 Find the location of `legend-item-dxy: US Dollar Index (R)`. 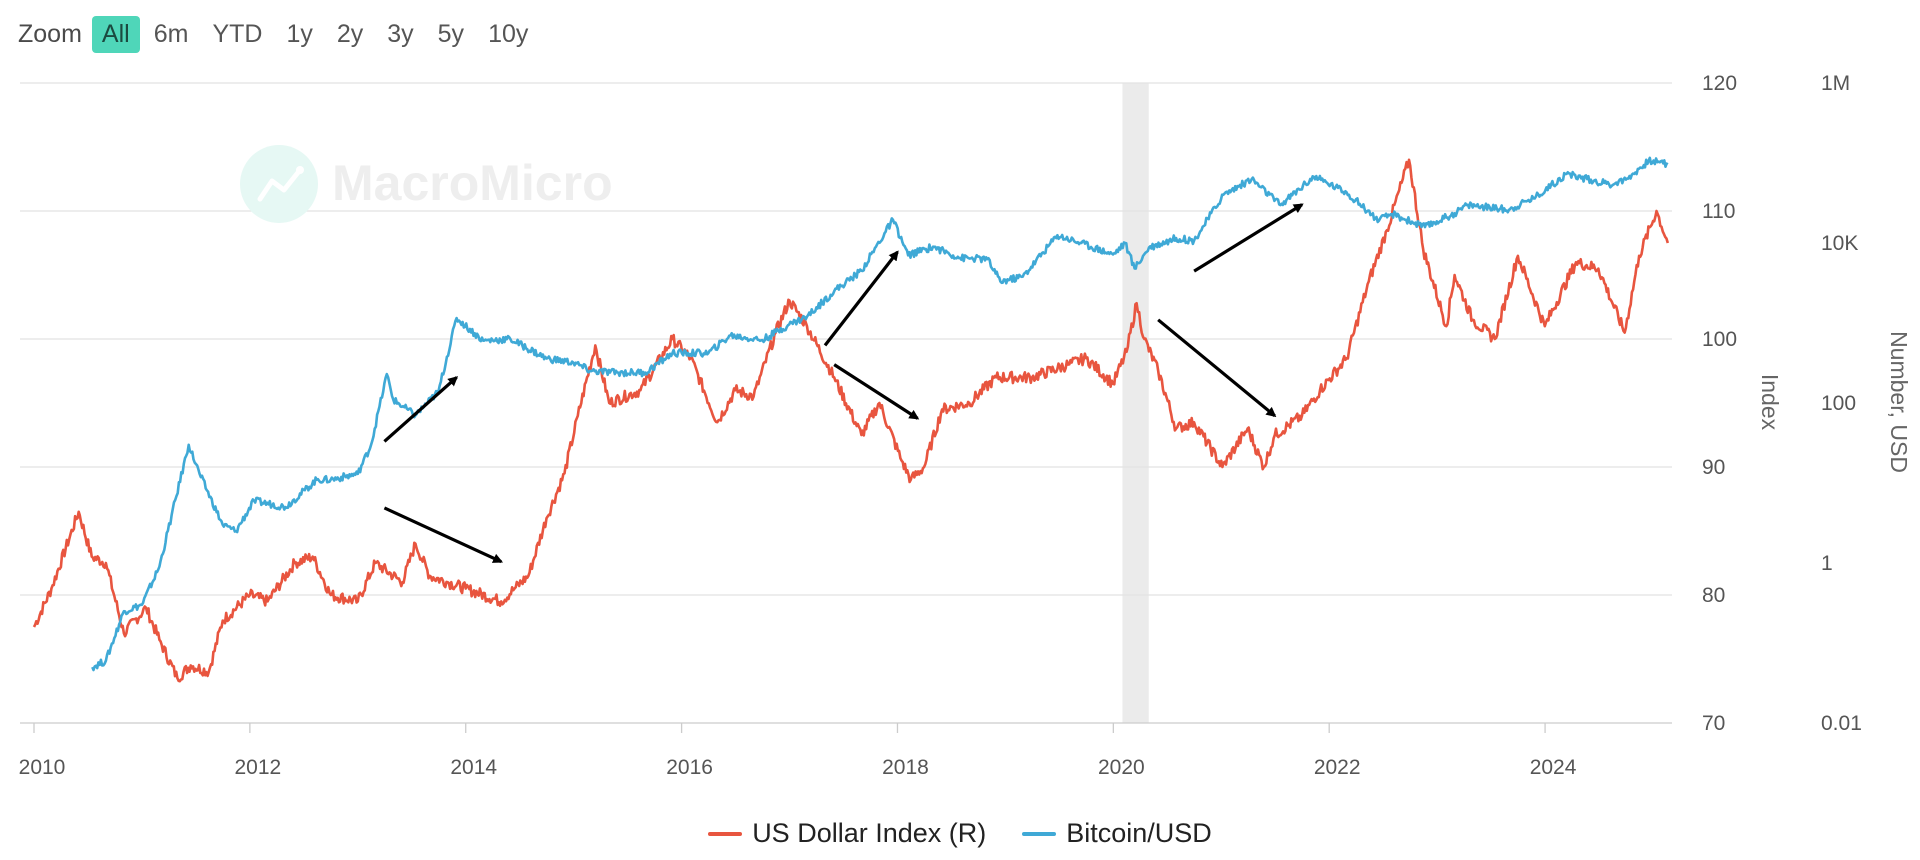

legend-item-dxy: US Dollar Index (R) is located at coordinates (847, 833).